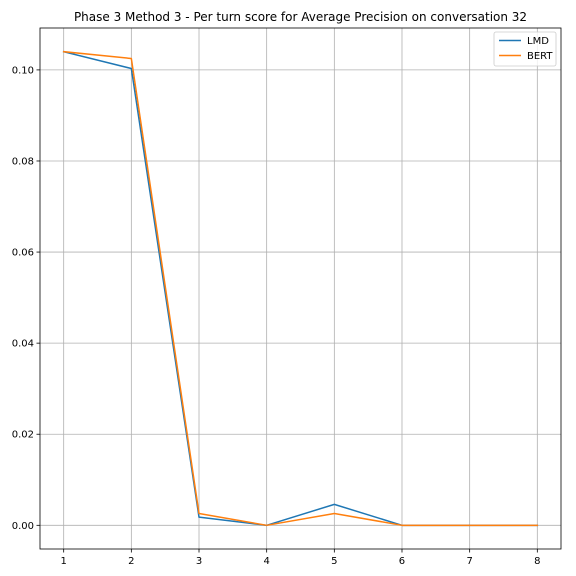 This screenshot has width=576, height=576. What do you see at coordinates (266, 561) in the screenshot?
I see `x-tick-label: 4` at bounding box center [266, 561].